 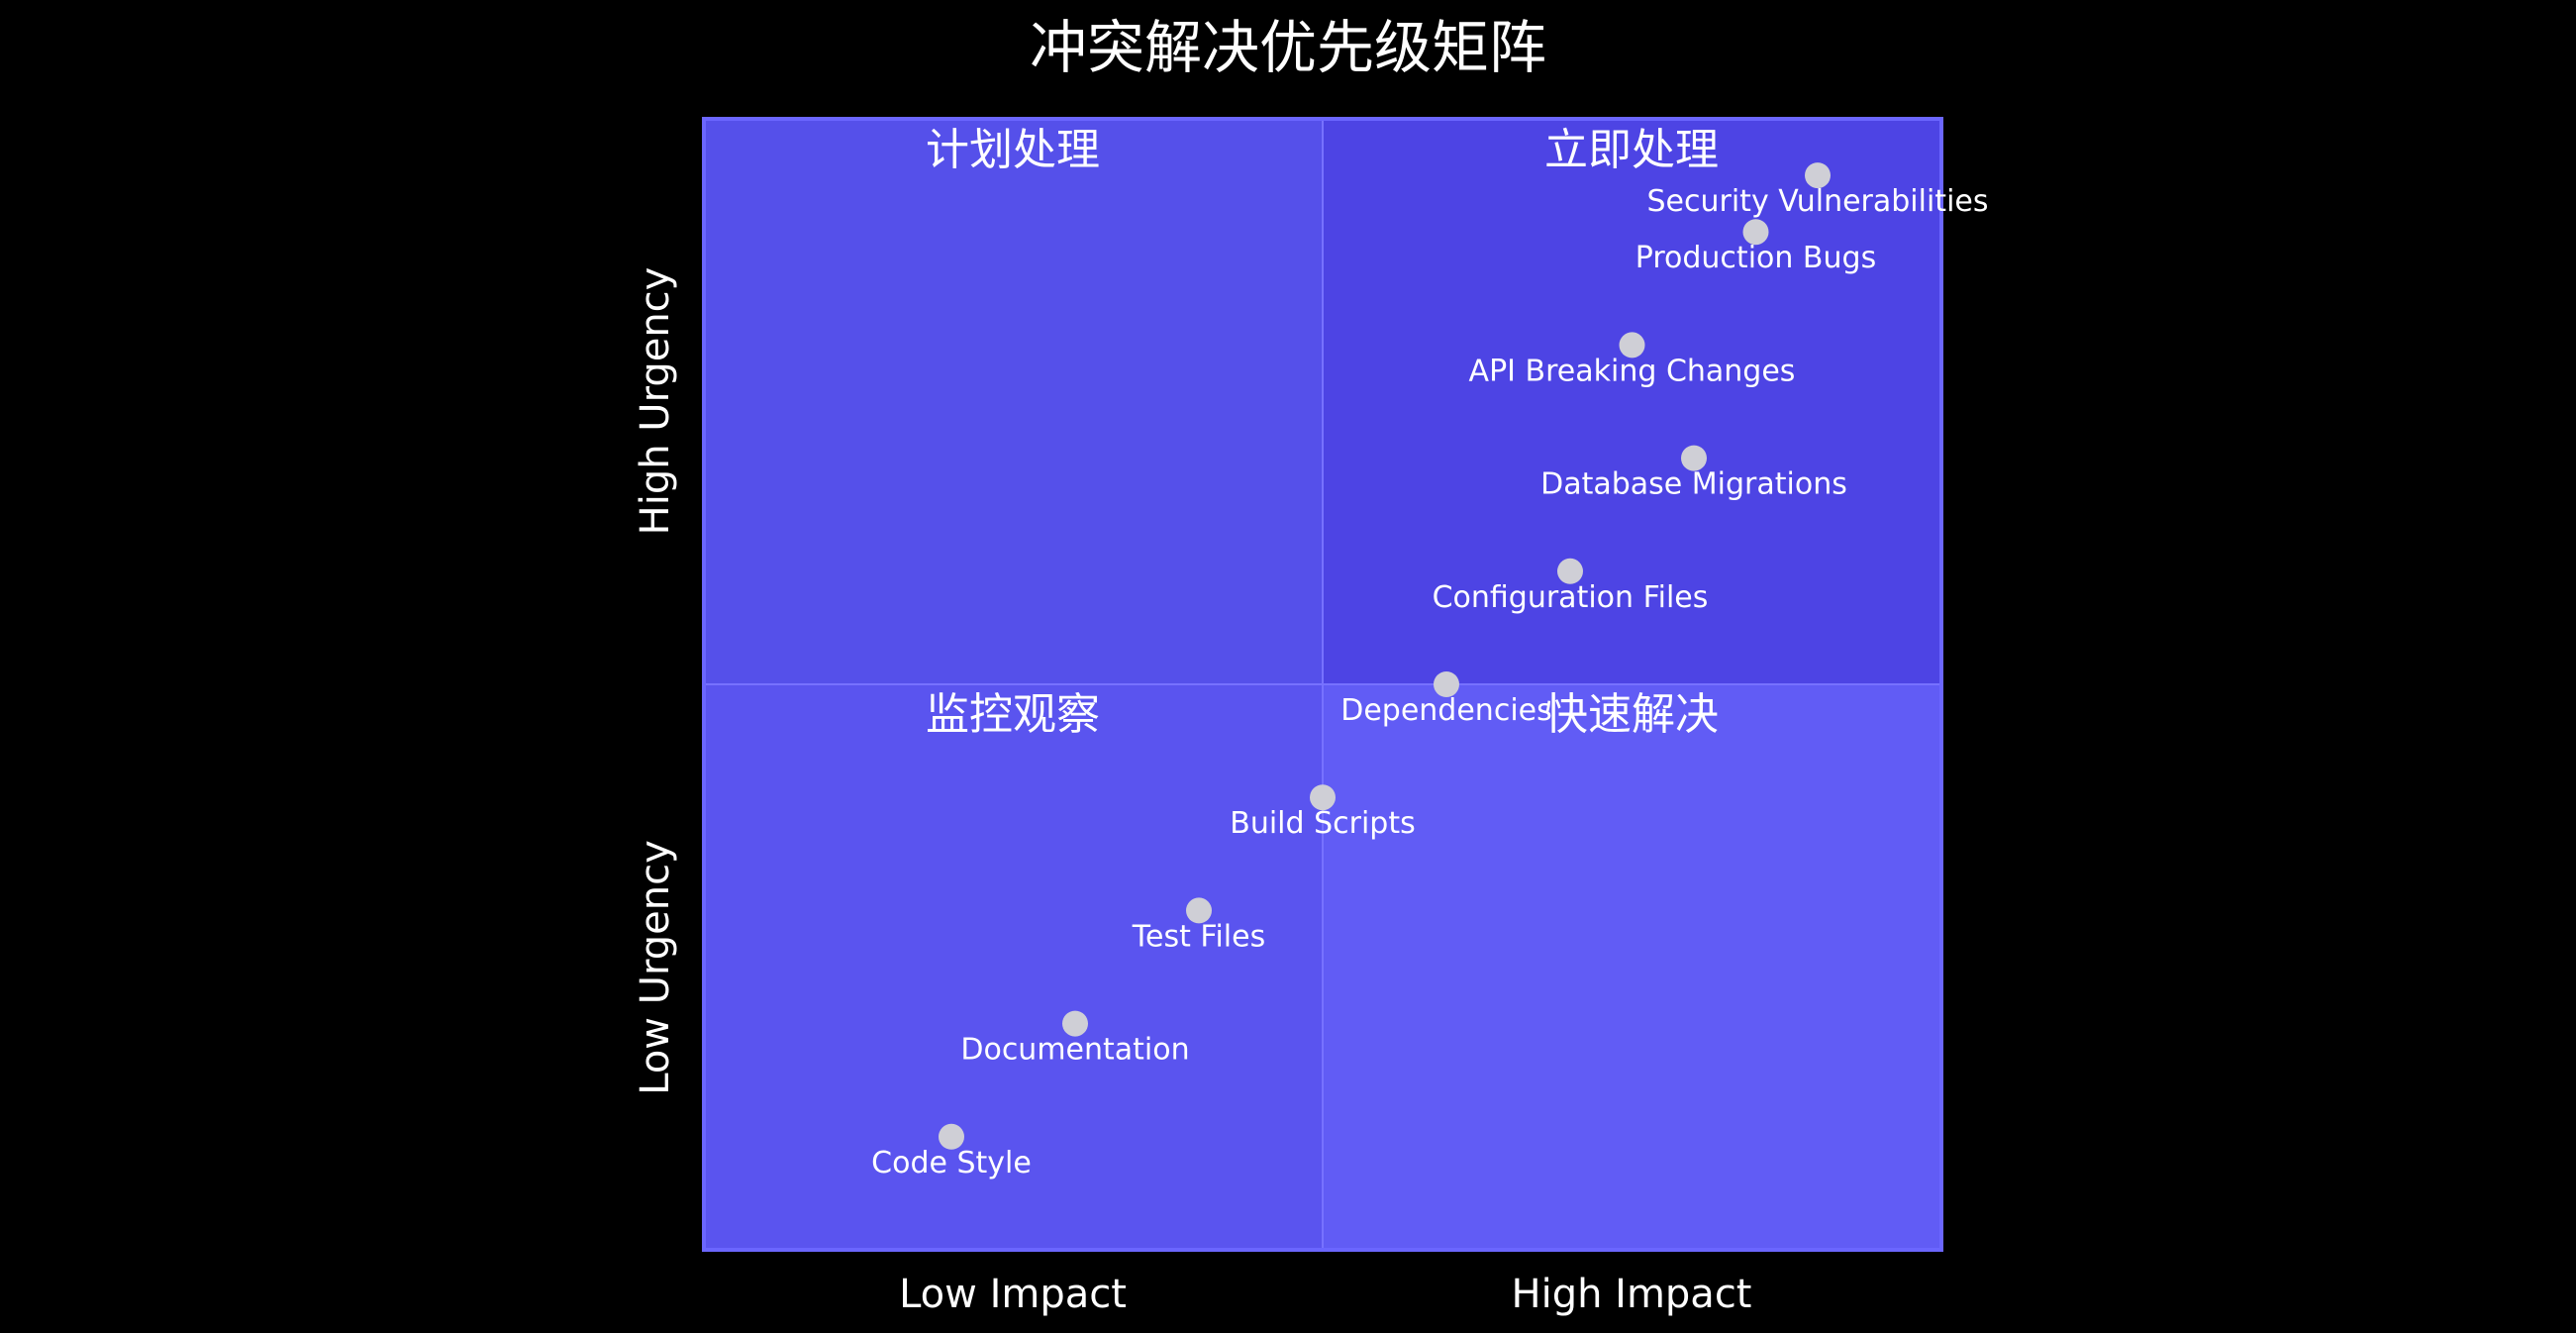 I want to click on quadrant-bottom-right, so click(x=1632, y=967).